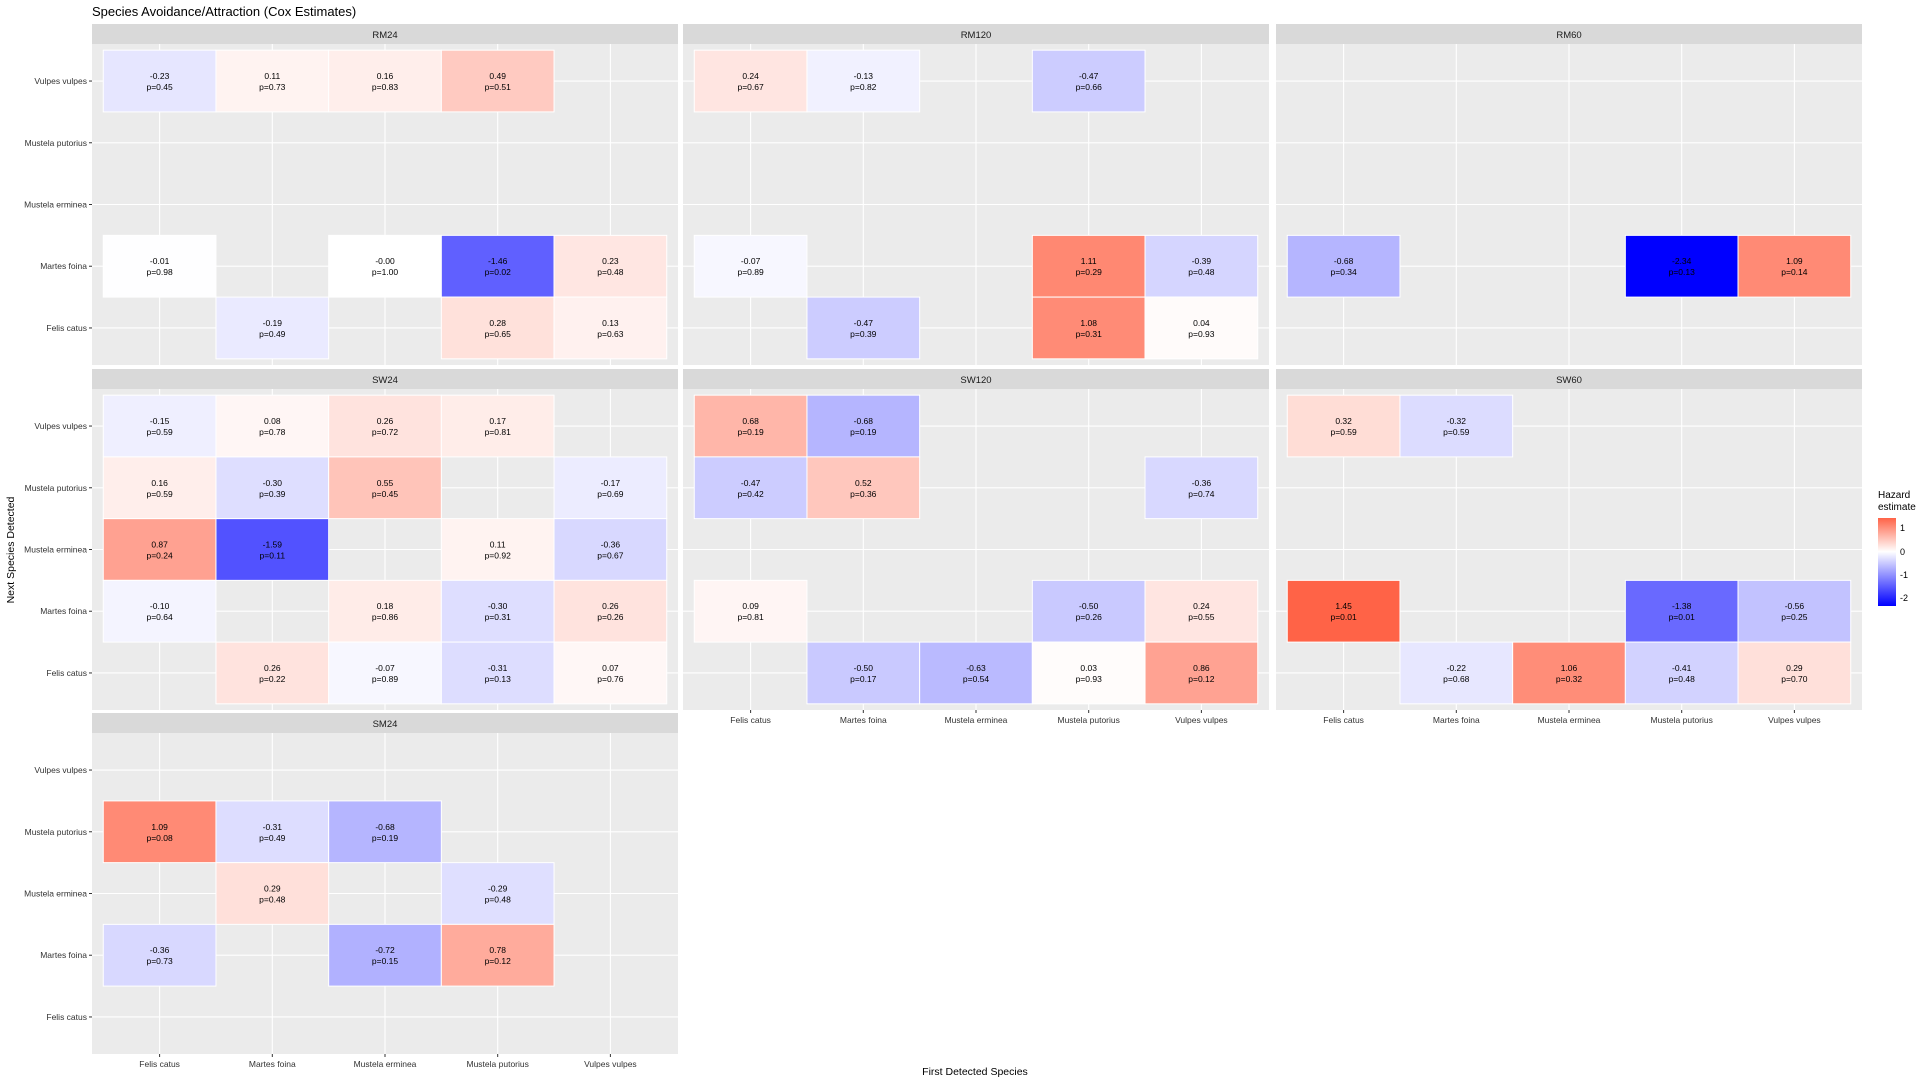 The height and width of the screenshot is (1080, 1920). I want to click on cell-p-value-label: p=0.59, so click(1343, 432).